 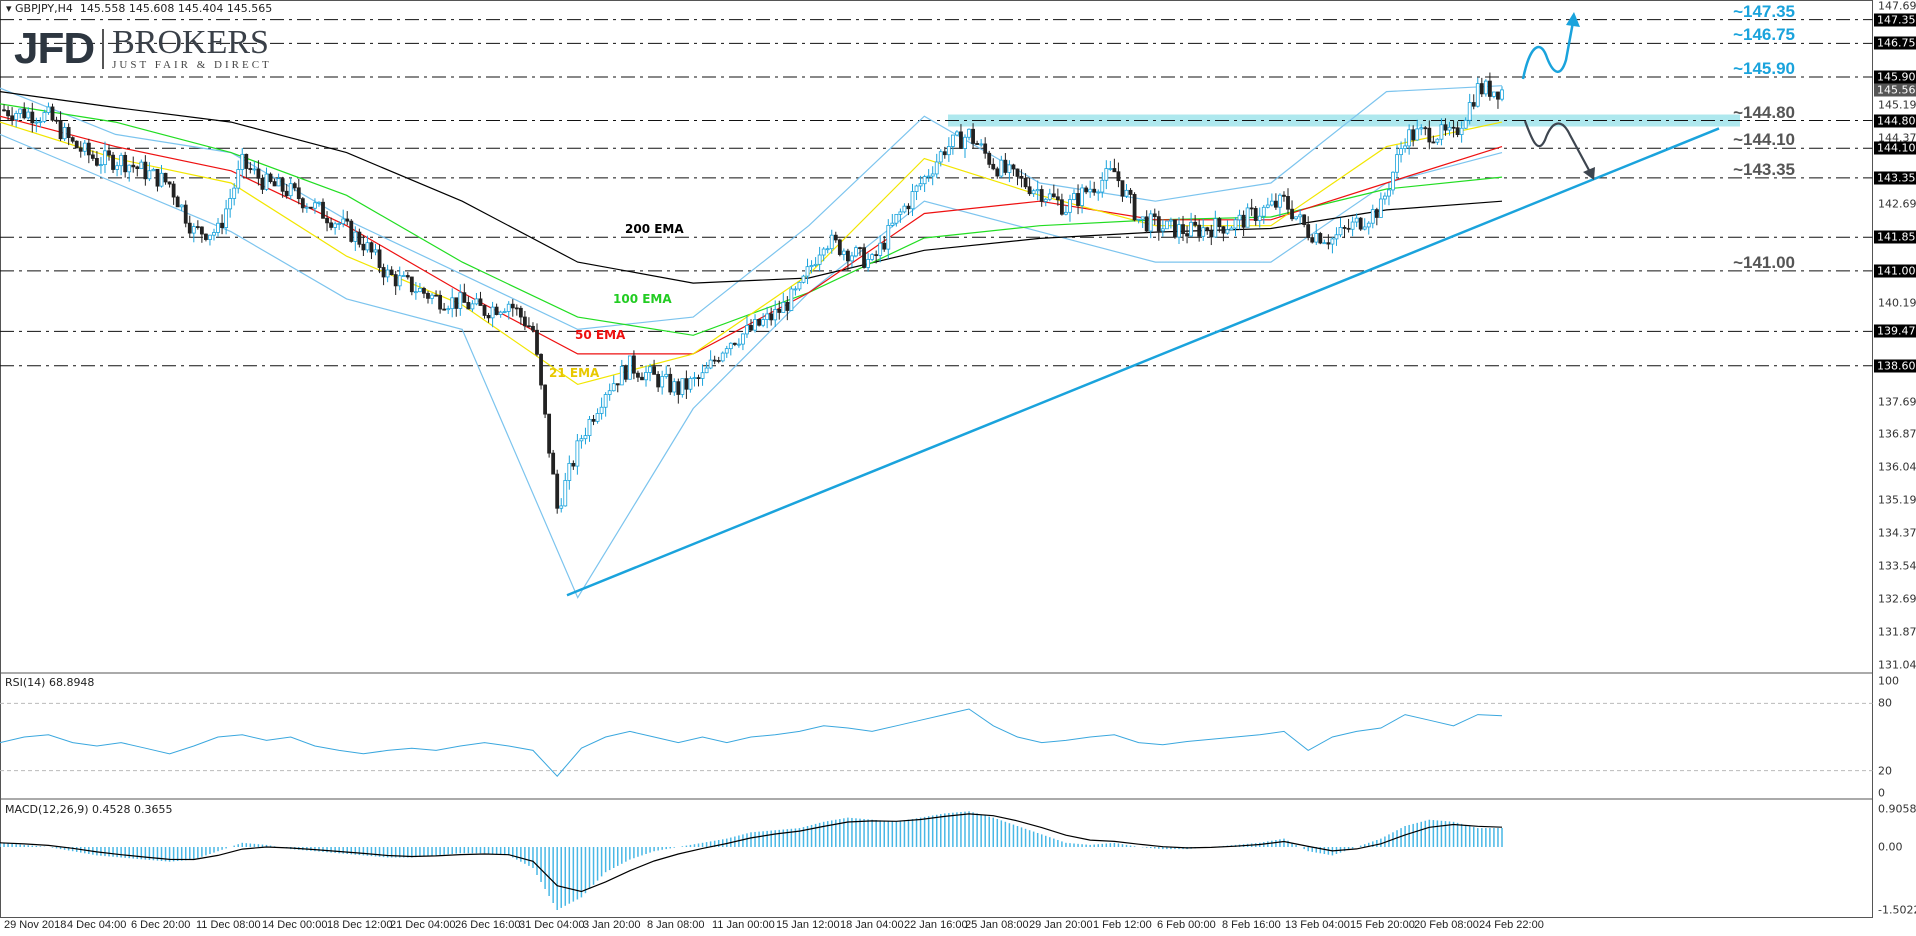 What do you see at coordinates (1764, 262) in the screenshot?
I see `level-annotation: ~141.00` at bounding box center [1764, 262].